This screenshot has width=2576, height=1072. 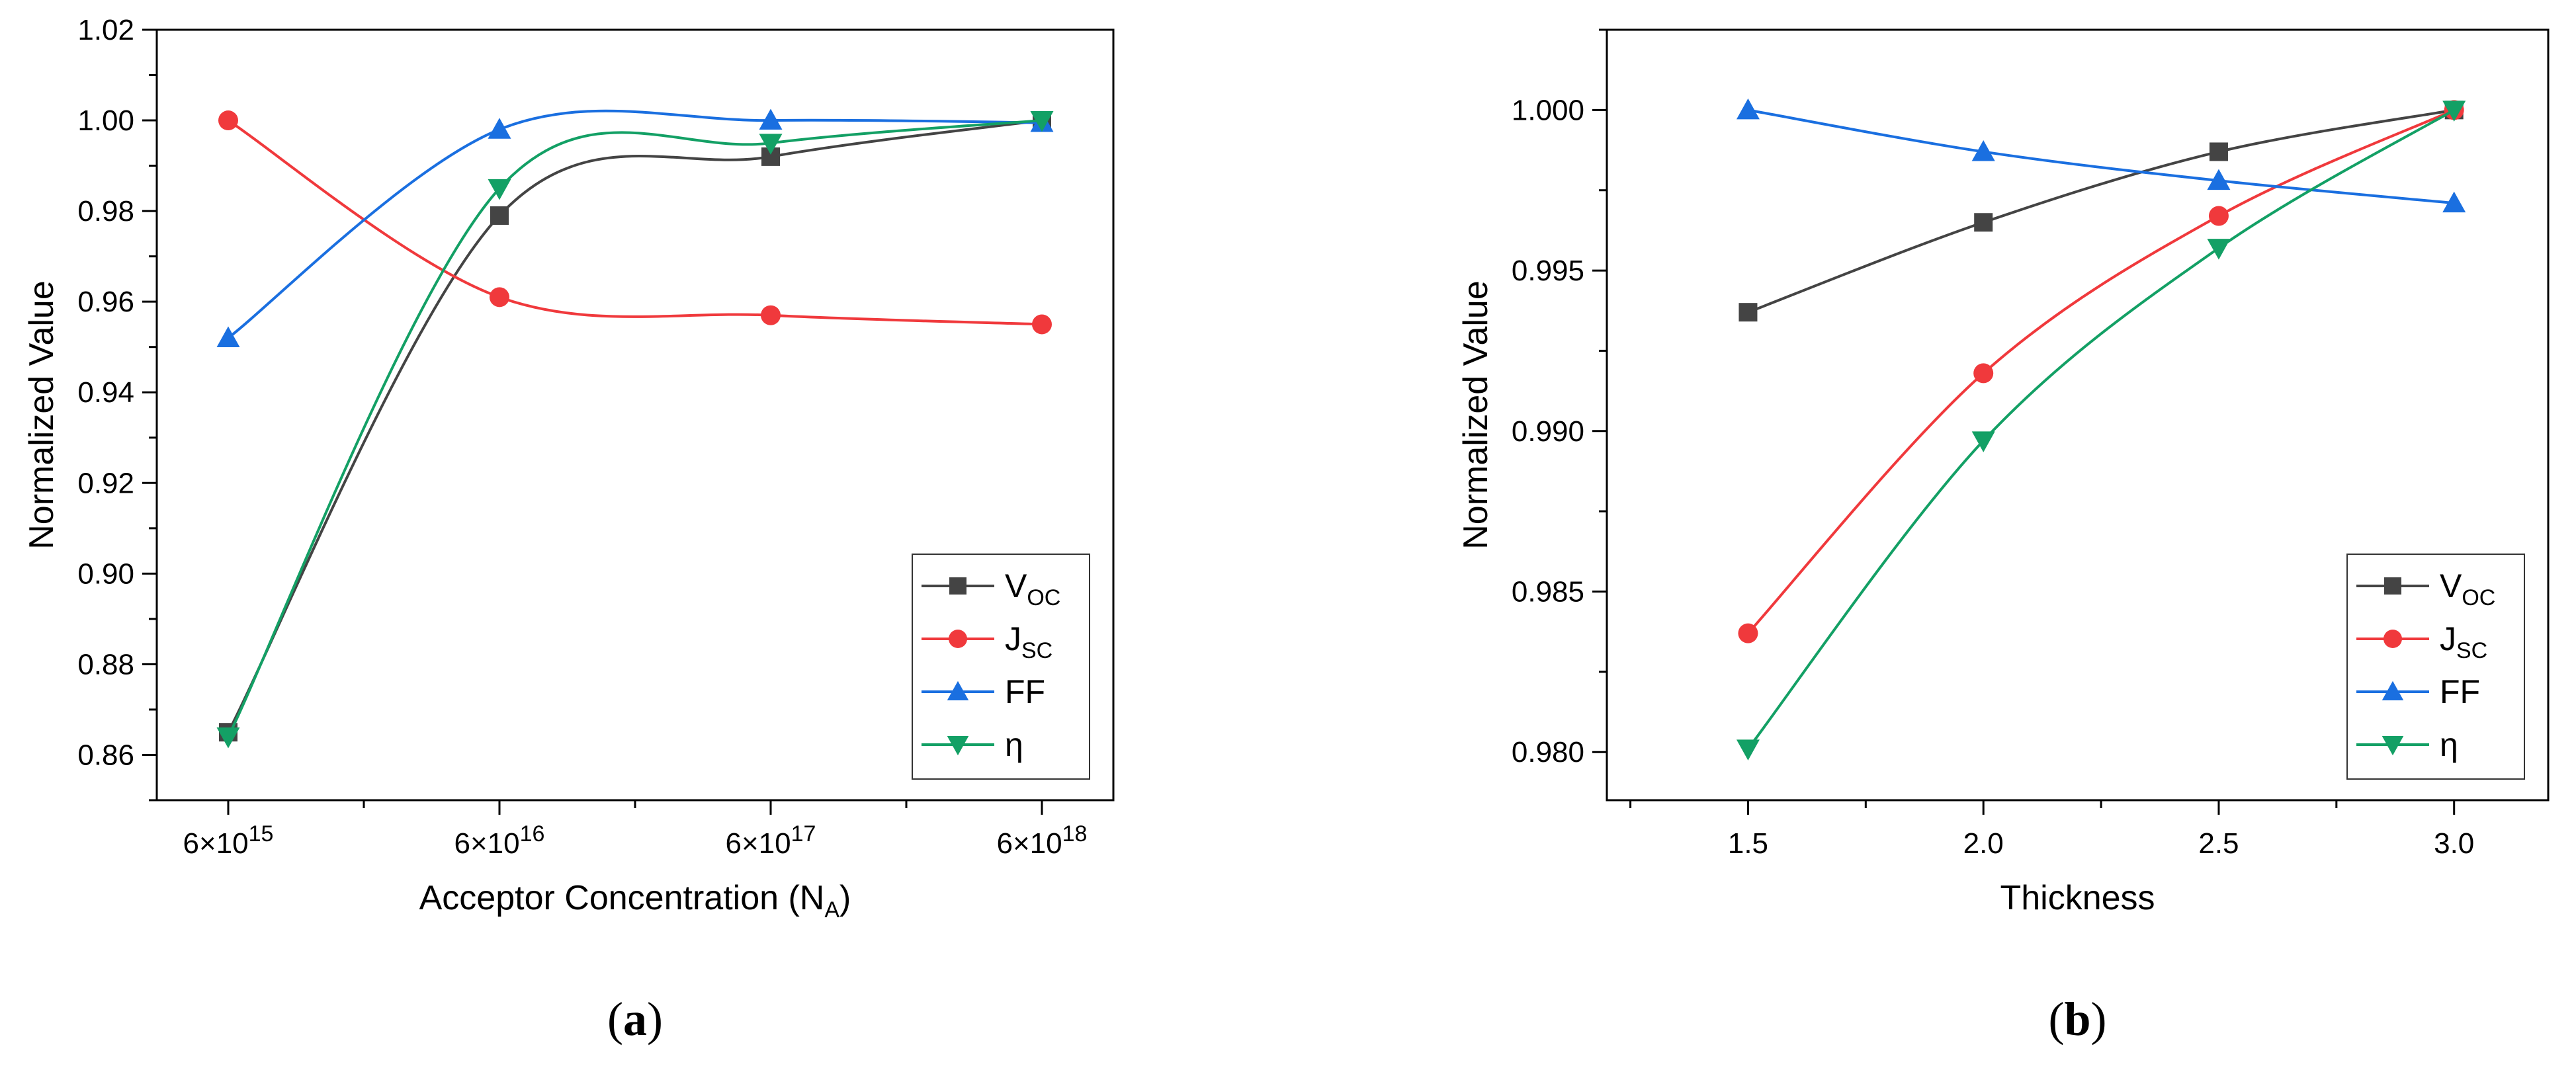 I want to click on panel-label: (a), so click(x=635, y=1019).